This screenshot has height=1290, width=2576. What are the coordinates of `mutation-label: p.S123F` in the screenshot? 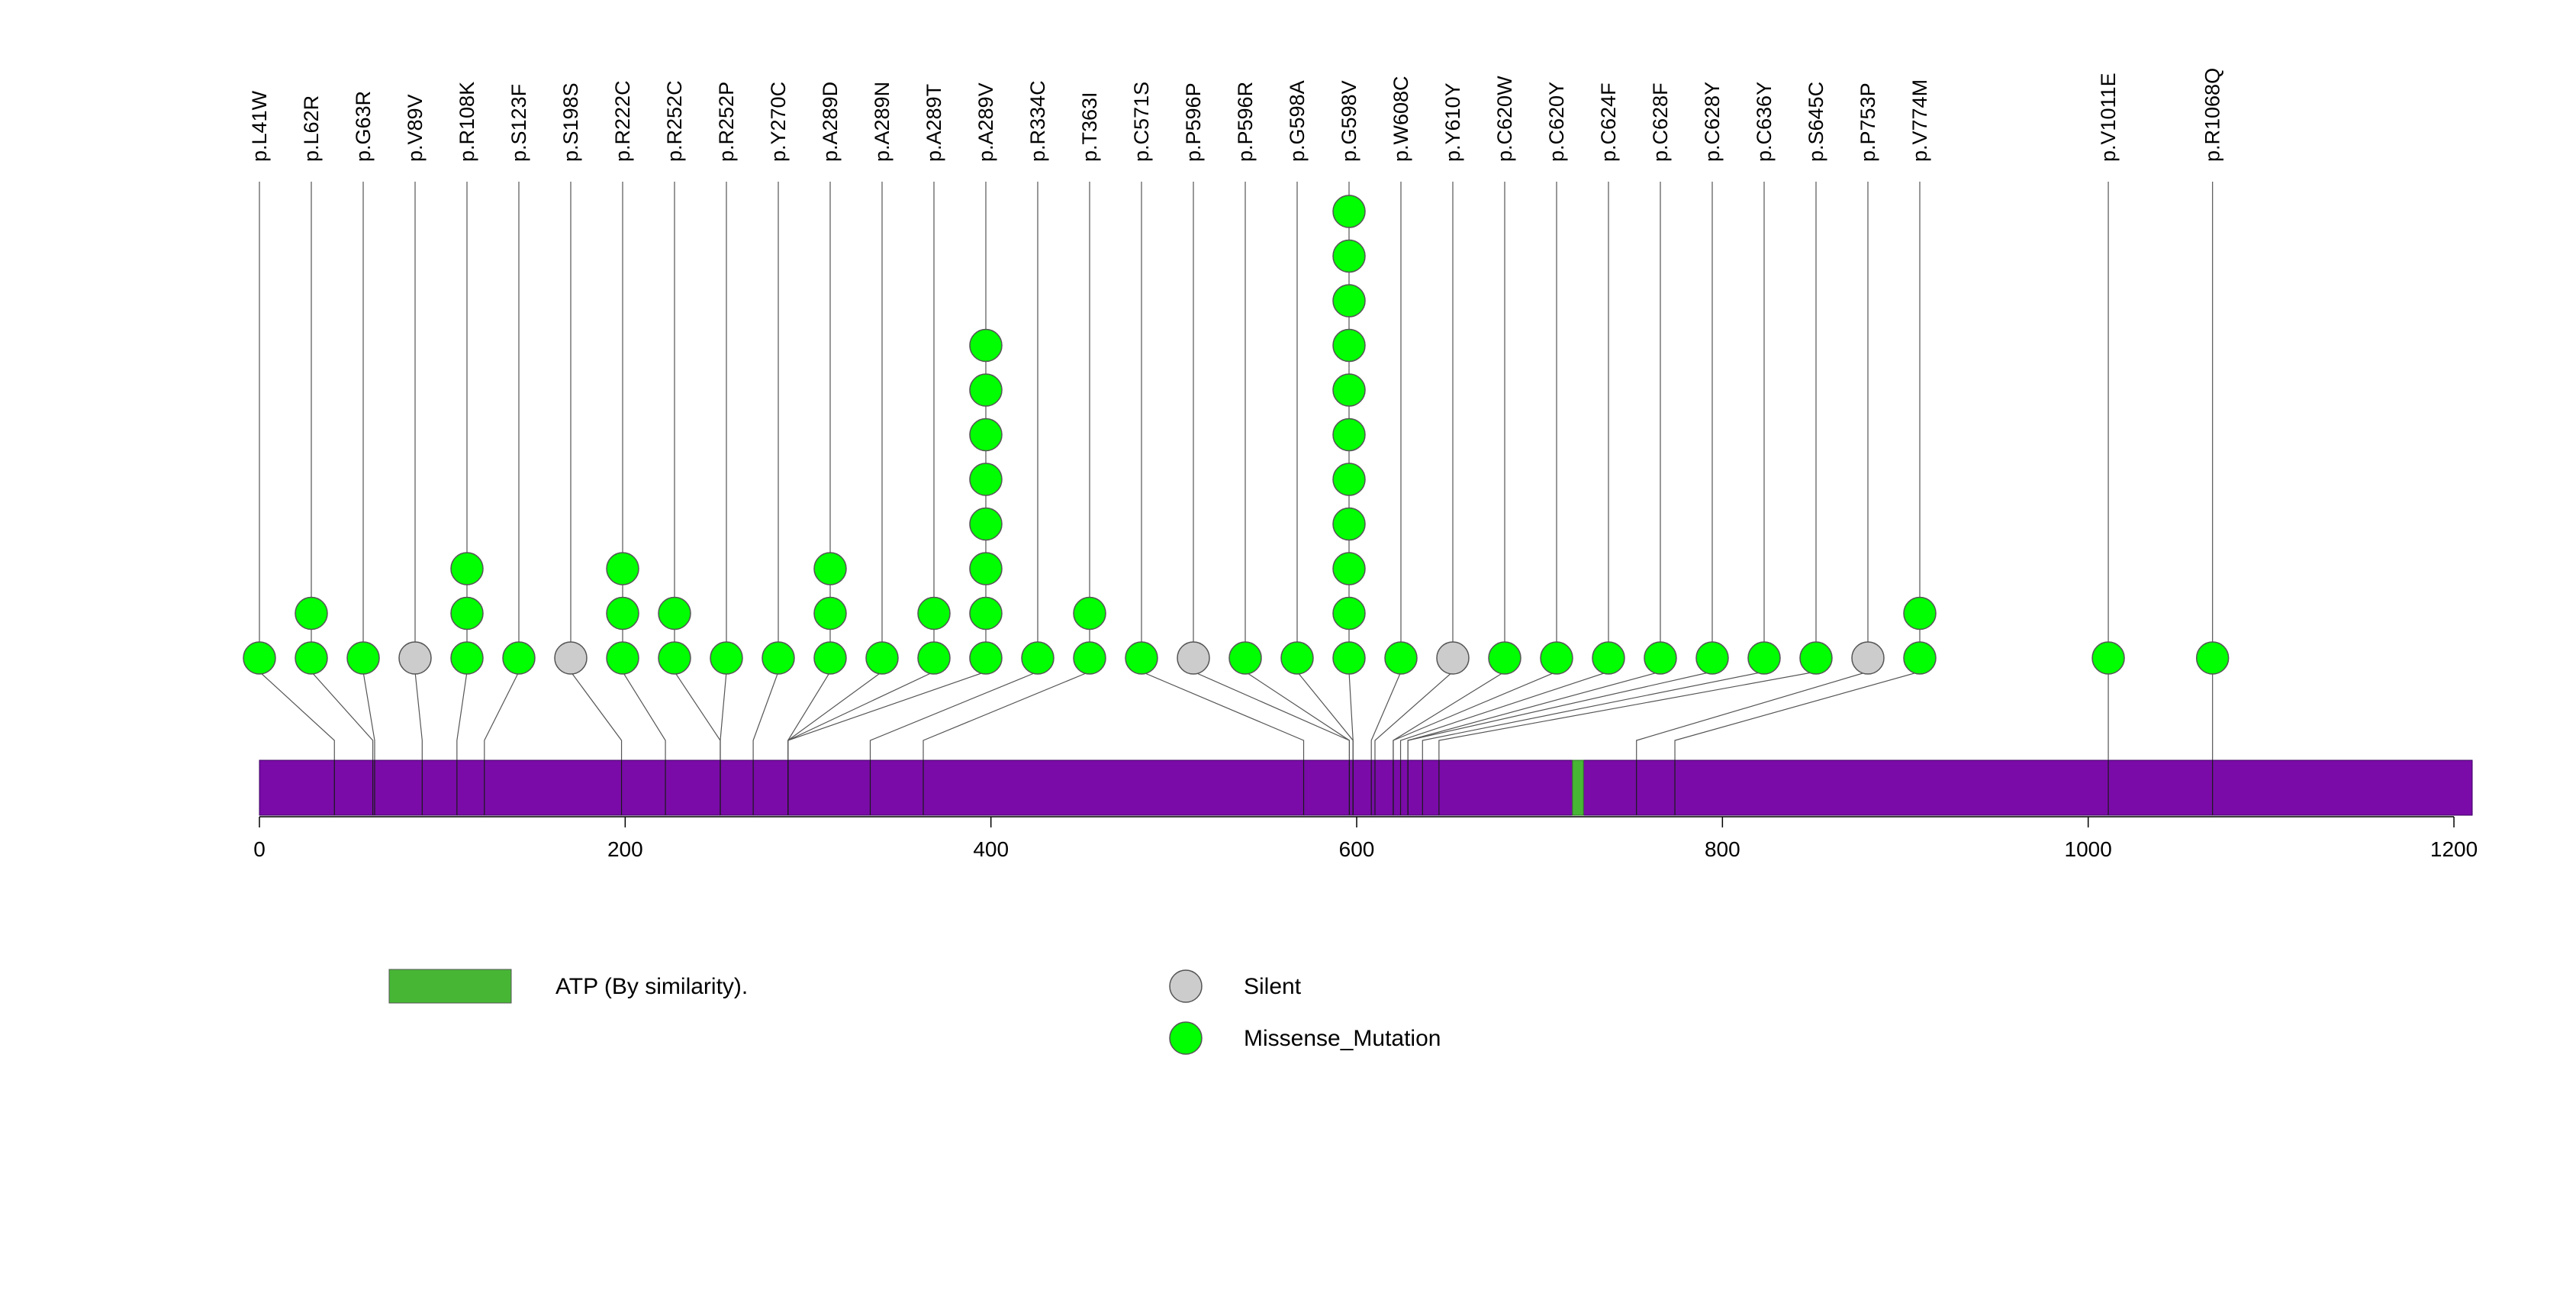 It's located at (518, 123).